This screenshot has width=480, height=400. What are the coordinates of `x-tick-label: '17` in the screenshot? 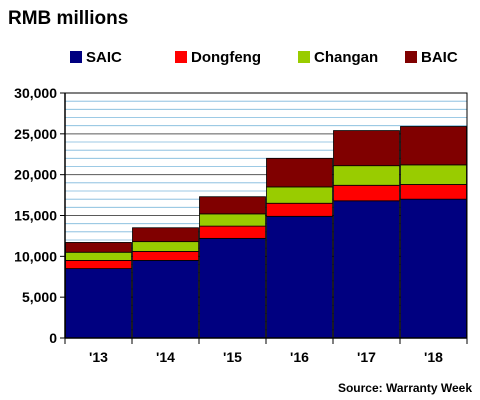 It's located at (366, 357).